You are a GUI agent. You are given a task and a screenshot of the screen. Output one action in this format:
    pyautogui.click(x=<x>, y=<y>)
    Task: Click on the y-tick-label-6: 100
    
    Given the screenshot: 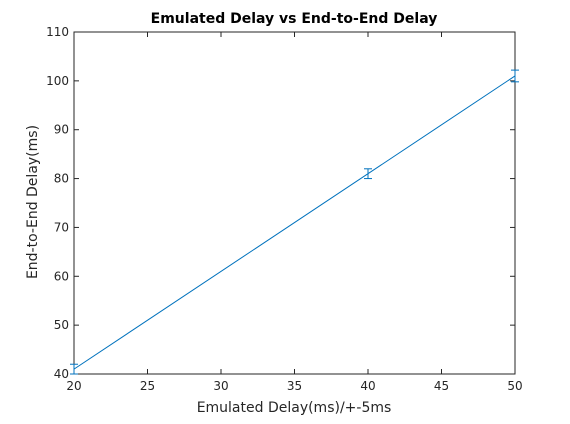 What is the action you would take?
    pyautogui.click(x=57, y=81)
    